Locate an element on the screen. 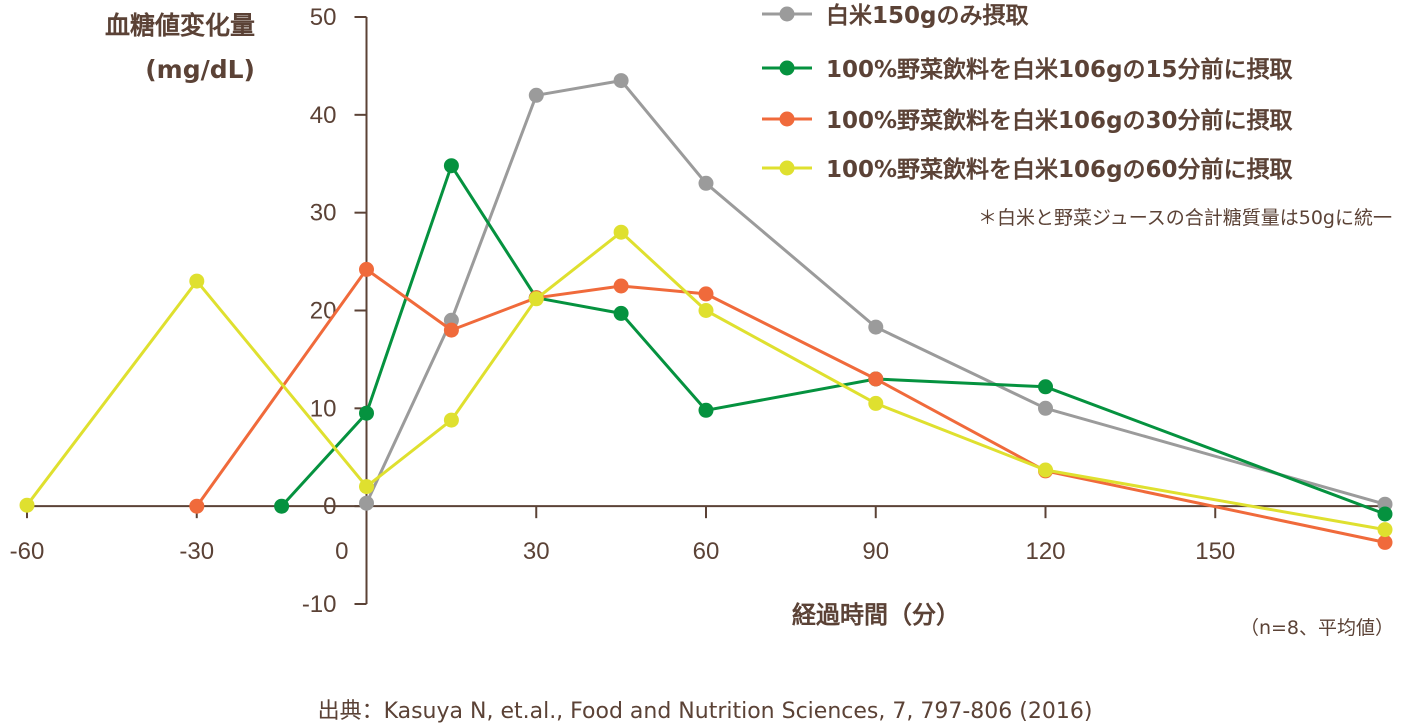 The image size is (1410, 728). legend-item-4: 100%野菜飲料を白米106gの60分前に摂取 is located at coordinates (1027, 169).